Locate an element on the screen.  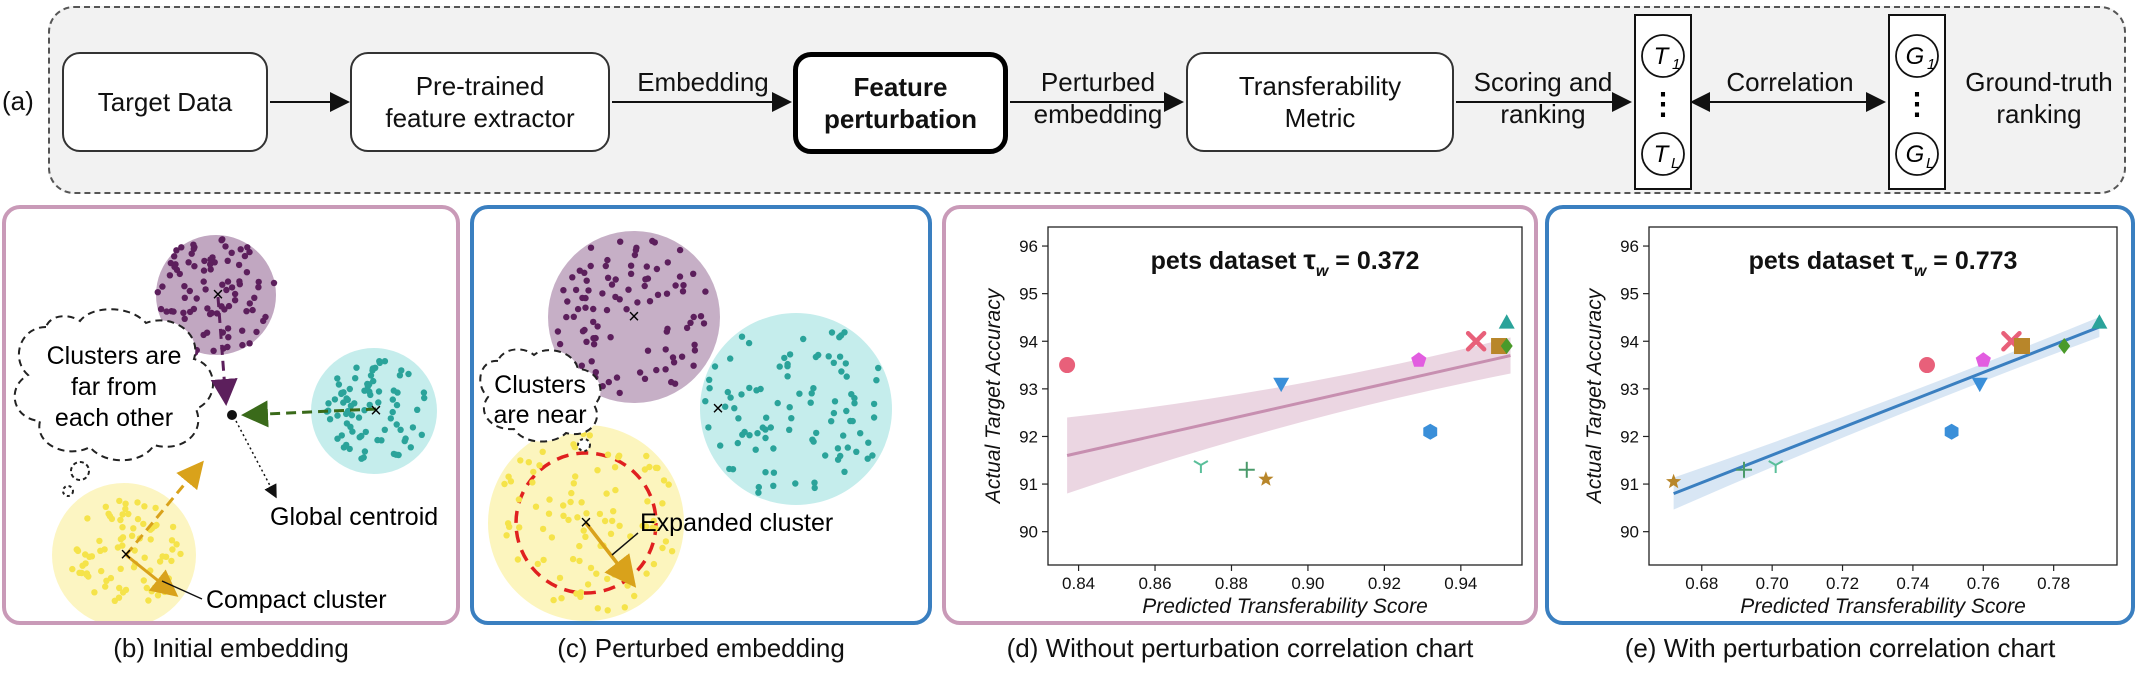
thought-bubble-perturbed is located at coordinates (540, 395).